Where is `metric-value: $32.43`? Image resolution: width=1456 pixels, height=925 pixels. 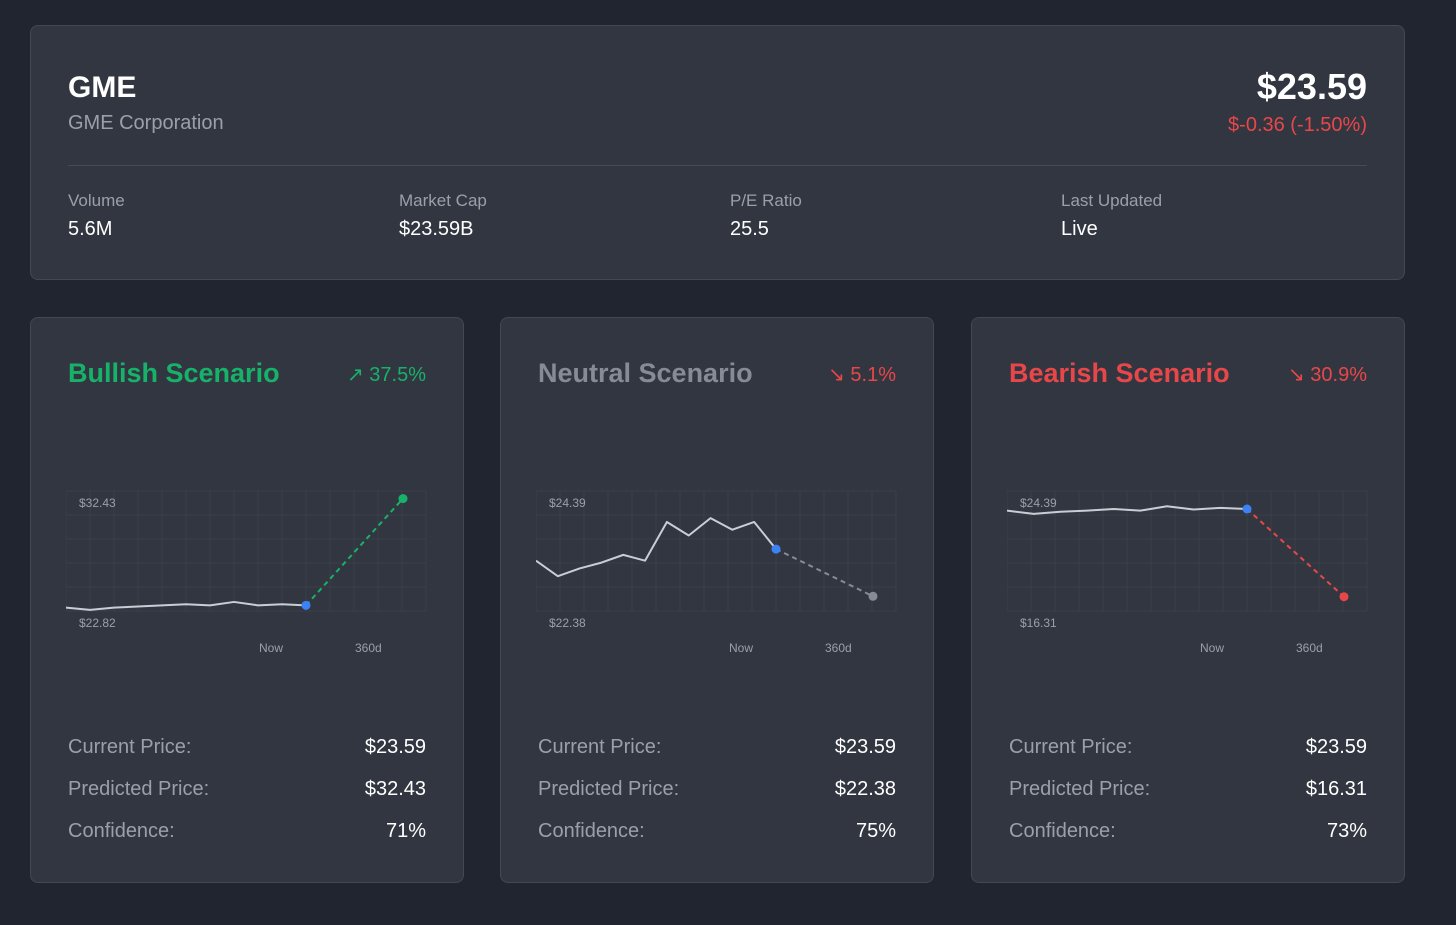 metric-value: $32.43 is located at coordinates (395, 789).